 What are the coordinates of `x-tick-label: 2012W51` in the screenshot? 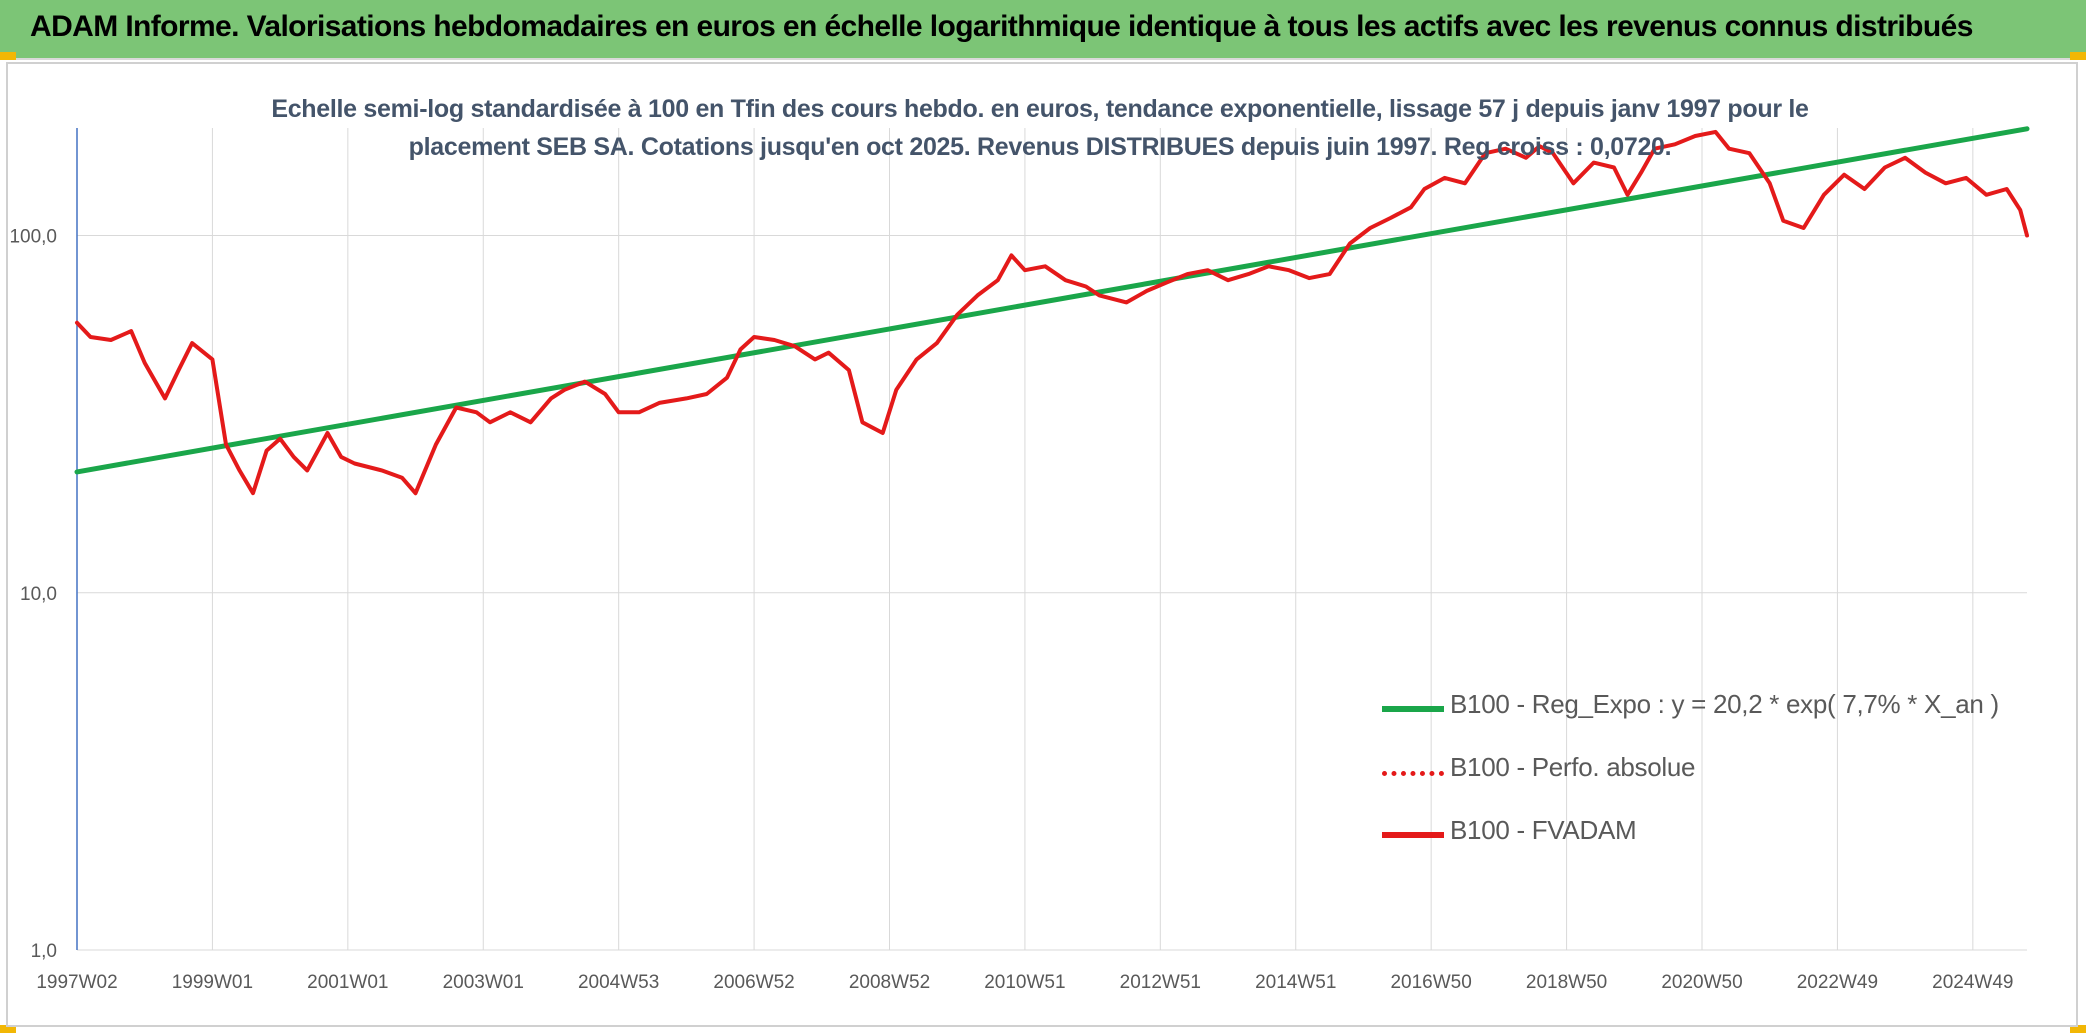 It's located at (1160, 982).